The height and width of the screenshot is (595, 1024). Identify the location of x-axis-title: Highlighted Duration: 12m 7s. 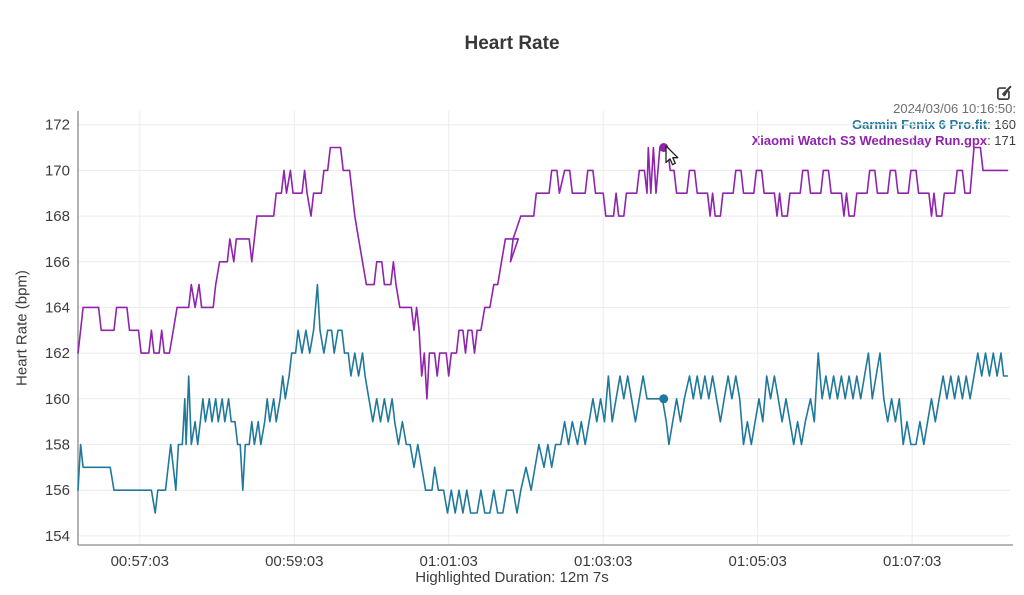
(512, 577).